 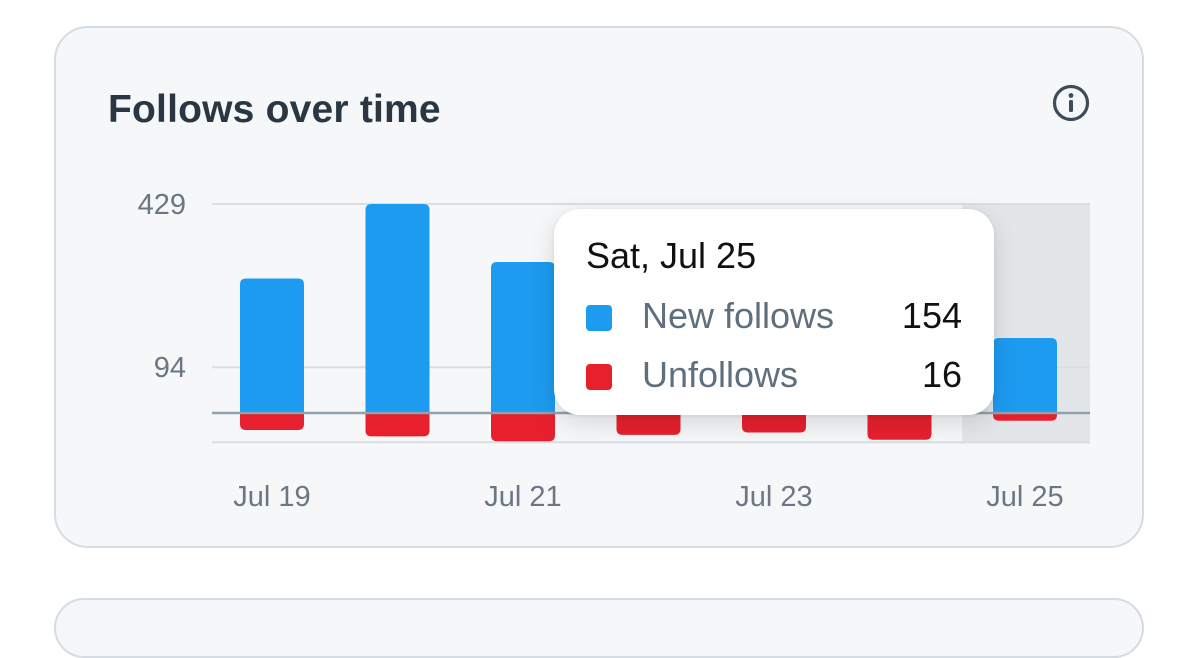 What do you see at coordinates (773, 497) in the screenshot?
I see `x-tick-label: Jul 23` at bounding box center [773, 497].